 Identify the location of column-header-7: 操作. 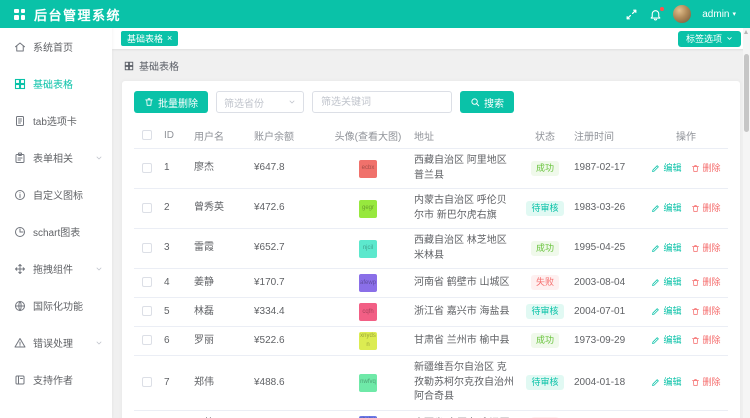
(686, 136).